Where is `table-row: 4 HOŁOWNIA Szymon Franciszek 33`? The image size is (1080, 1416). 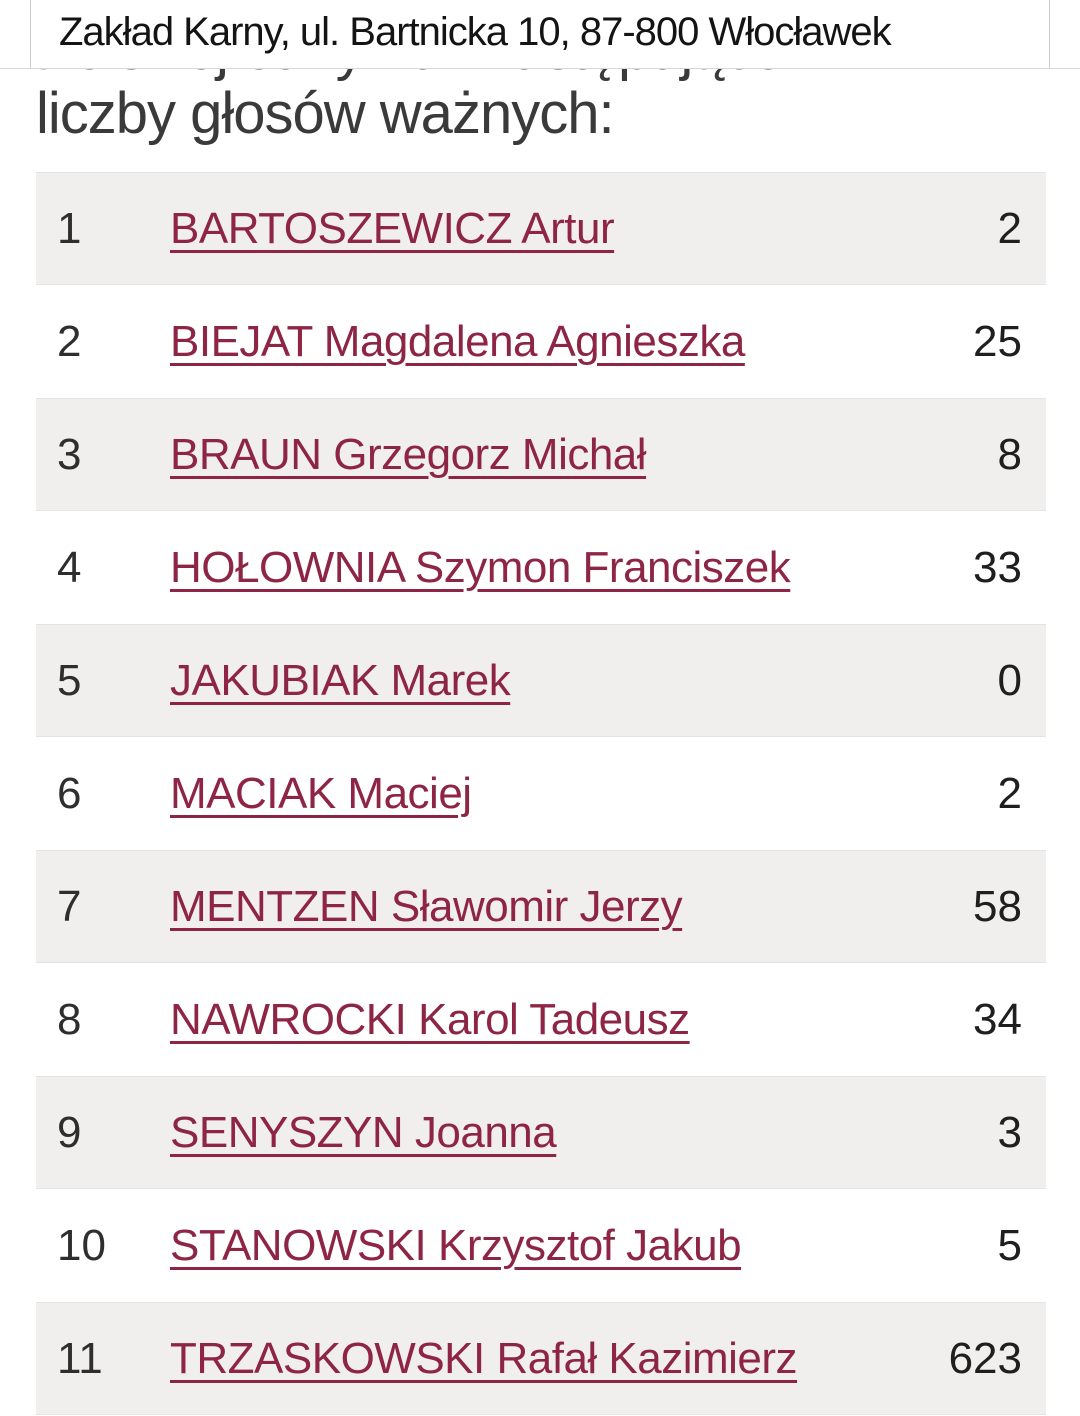 table-row: 4 HOŁOWNIA Szymon Franciszek 33 is located at coordinates (541, 567).